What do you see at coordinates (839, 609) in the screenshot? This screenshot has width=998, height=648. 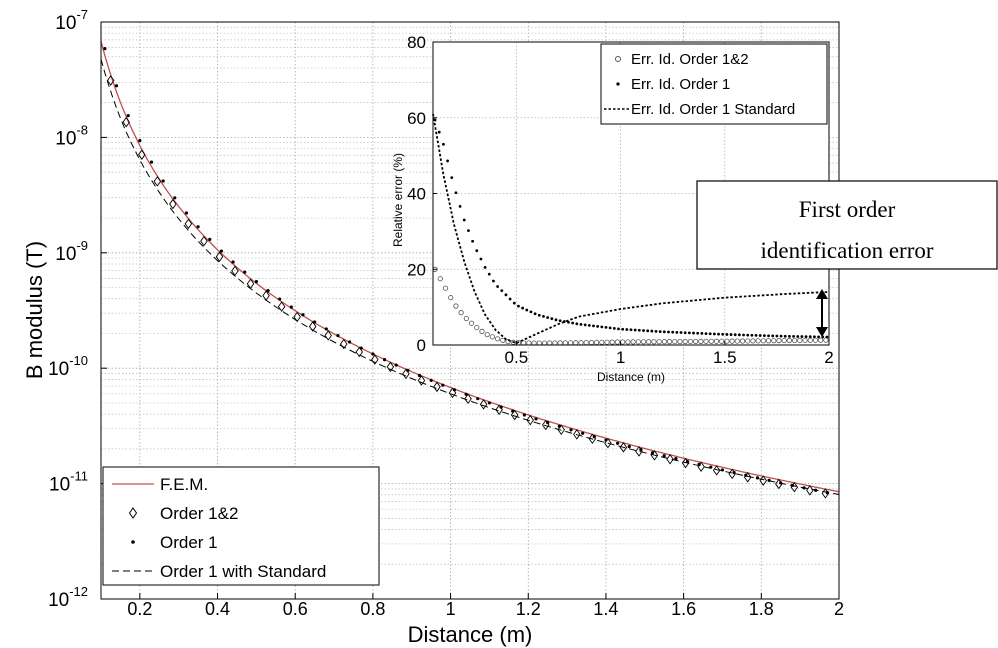 I see `main-x-tick-label: 2` at bounding box center [839, 609].